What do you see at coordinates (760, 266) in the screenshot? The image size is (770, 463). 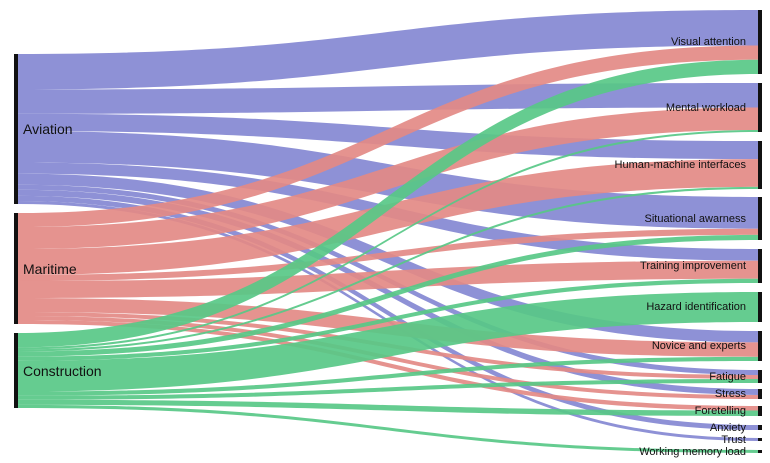 I see `target-node-training-improvement` at bounding box center [760, 266].